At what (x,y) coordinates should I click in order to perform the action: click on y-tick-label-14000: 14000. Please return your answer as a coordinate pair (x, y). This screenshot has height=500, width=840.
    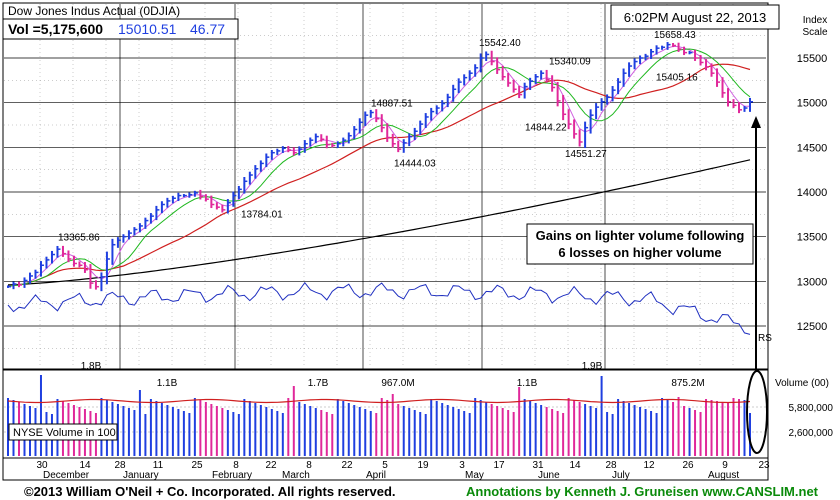
    Looking at the image, I should click on (812, 193).